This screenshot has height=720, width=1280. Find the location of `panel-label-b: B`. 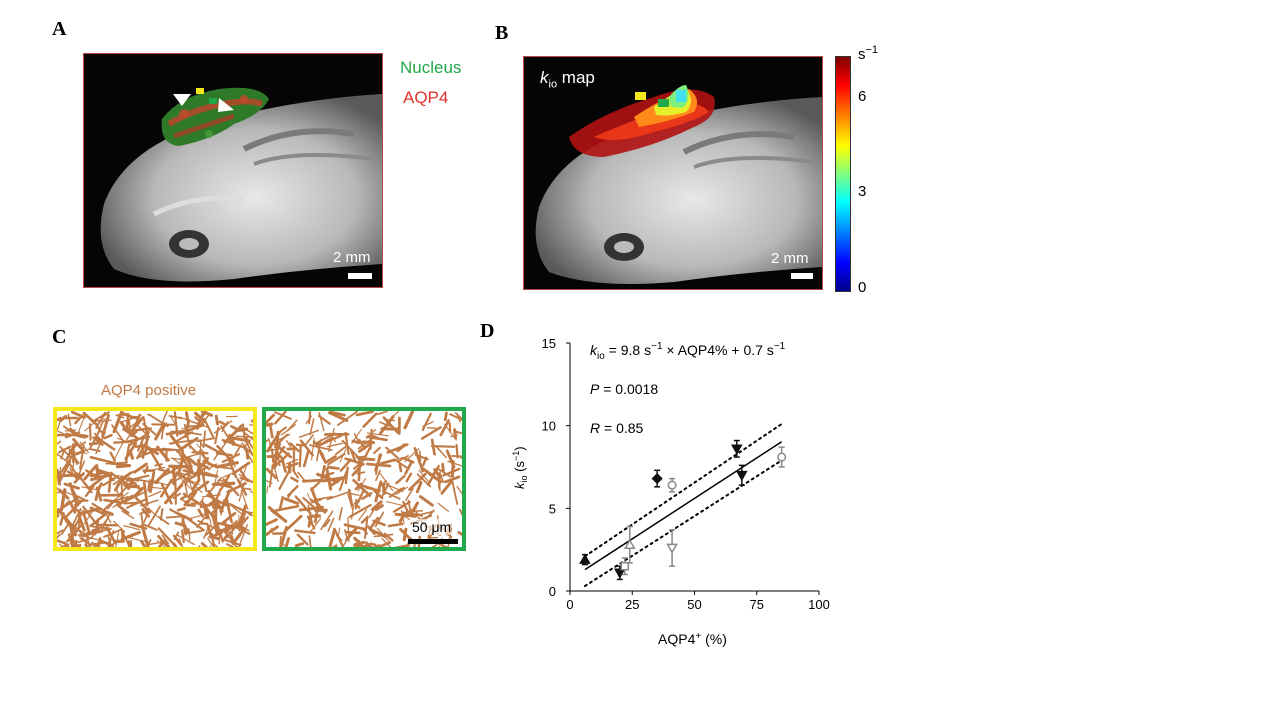

panel-label-b: B is located at coordinates (502, 33).